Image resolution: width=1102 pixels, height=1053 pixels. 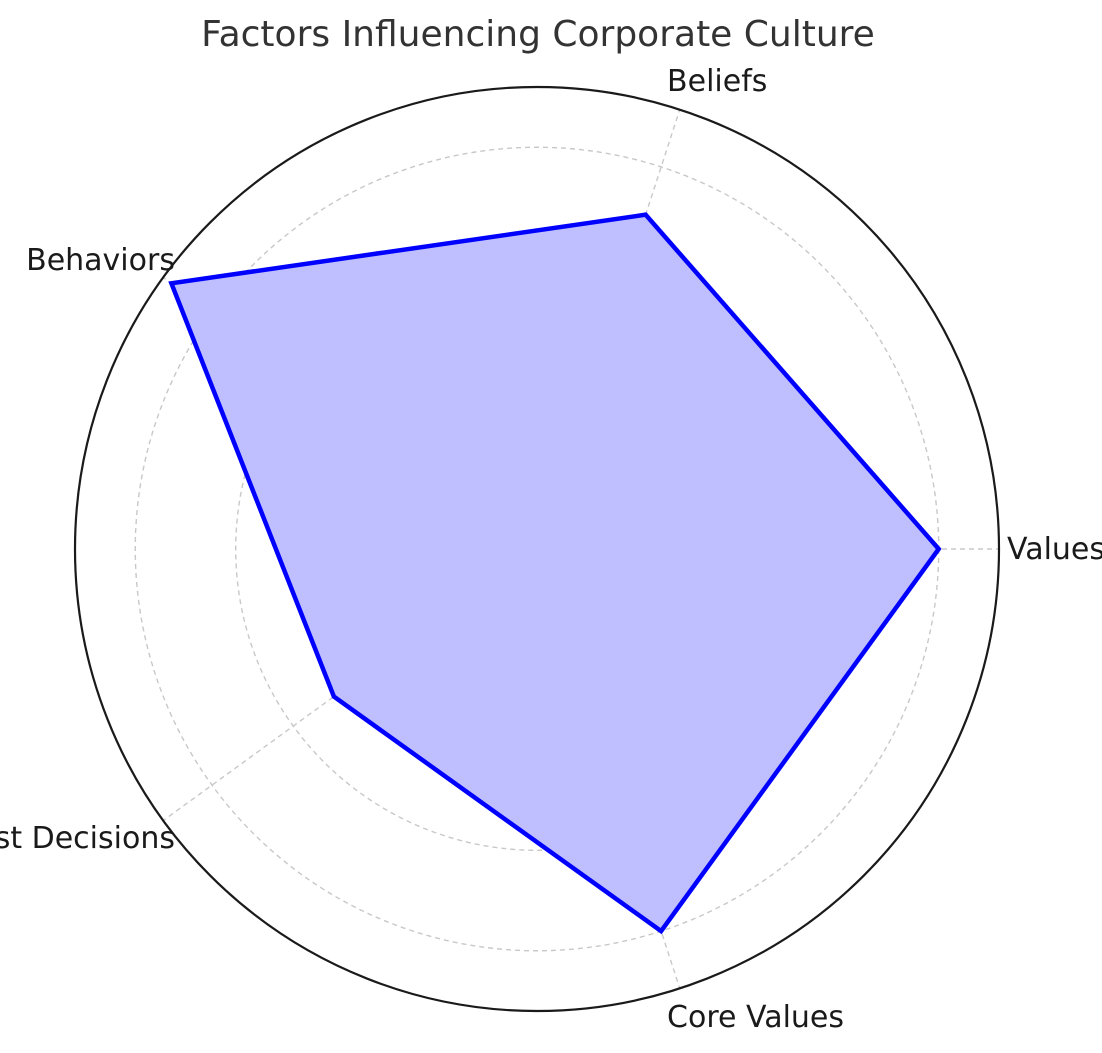 I want to click on category-label-core-values: Core Values, so click(x=755, y=1017).